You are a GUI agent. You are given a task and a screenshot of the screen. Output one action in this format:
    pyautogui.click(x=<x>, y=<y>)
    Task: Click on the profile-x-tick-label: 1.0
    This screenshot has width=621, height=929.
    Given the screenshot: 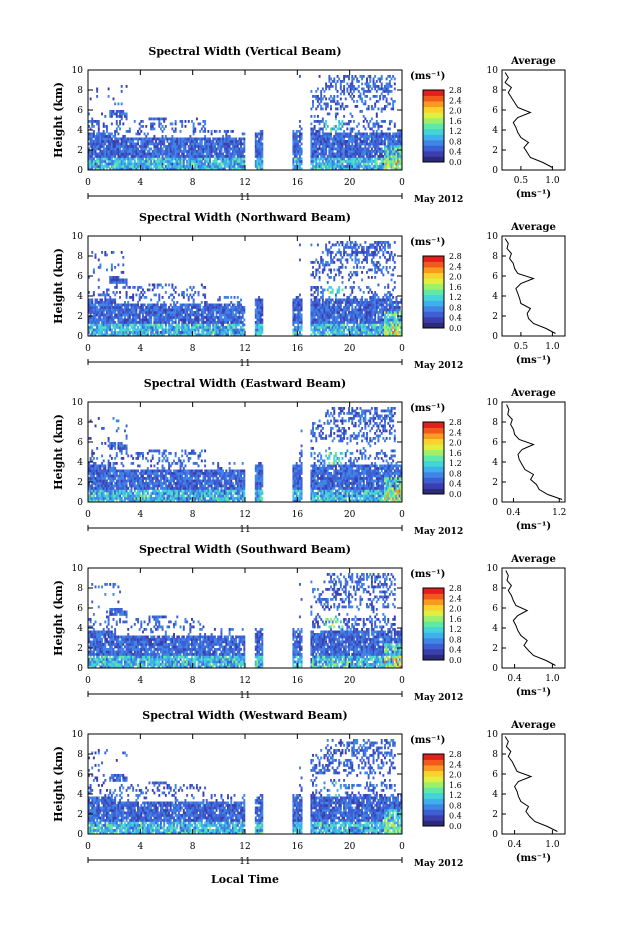 What is the action you would take?
    pyautogui.click(x=552, y=181)
    